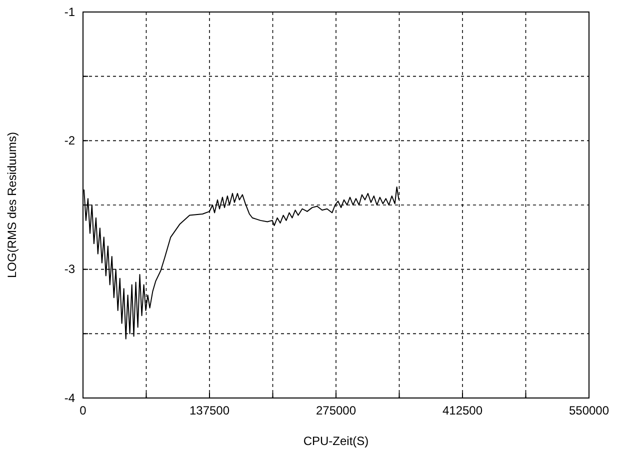 The width and height of the screenshot is (617, 457). I want to click on y-tick-label: -3, so click(70, 269).